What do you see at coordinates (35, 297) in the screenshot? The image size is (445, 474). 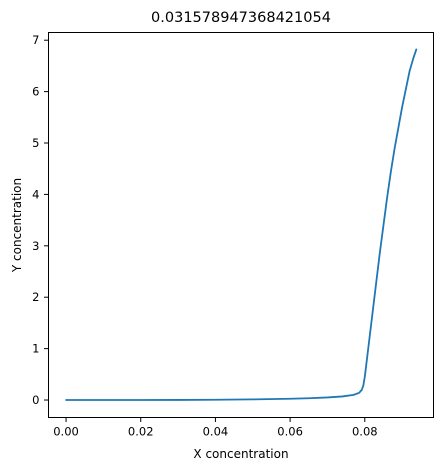 I see `y-tick-label: 2` at bounding box center [35, 297].